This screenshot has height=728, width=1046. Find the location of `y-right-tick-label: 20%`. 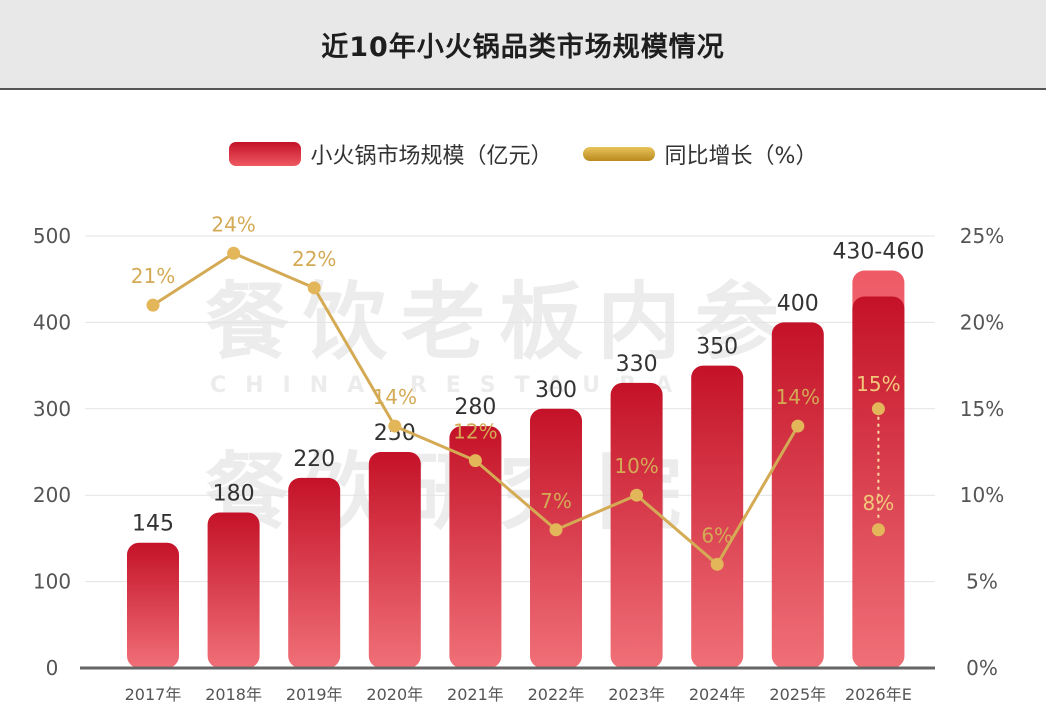

y-right-tick-label: 20% is located at coordinates (982, 322).